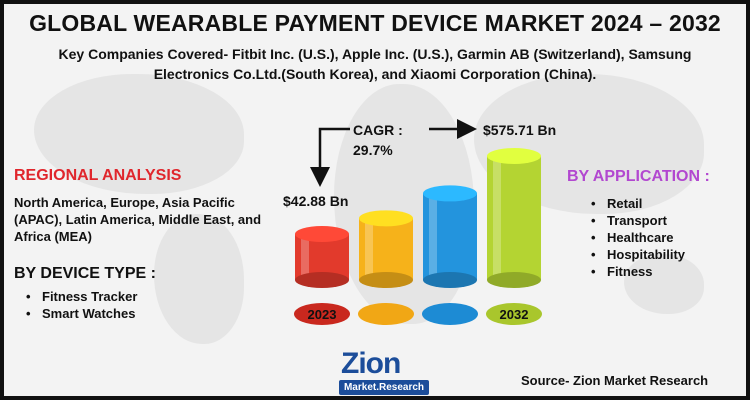 This screenshot has width=750, height=400. What do you see at coordinates (77, 313) in the screenshot?
I see `device-type-item: Smart Watches` at bounding box center [77, 313].